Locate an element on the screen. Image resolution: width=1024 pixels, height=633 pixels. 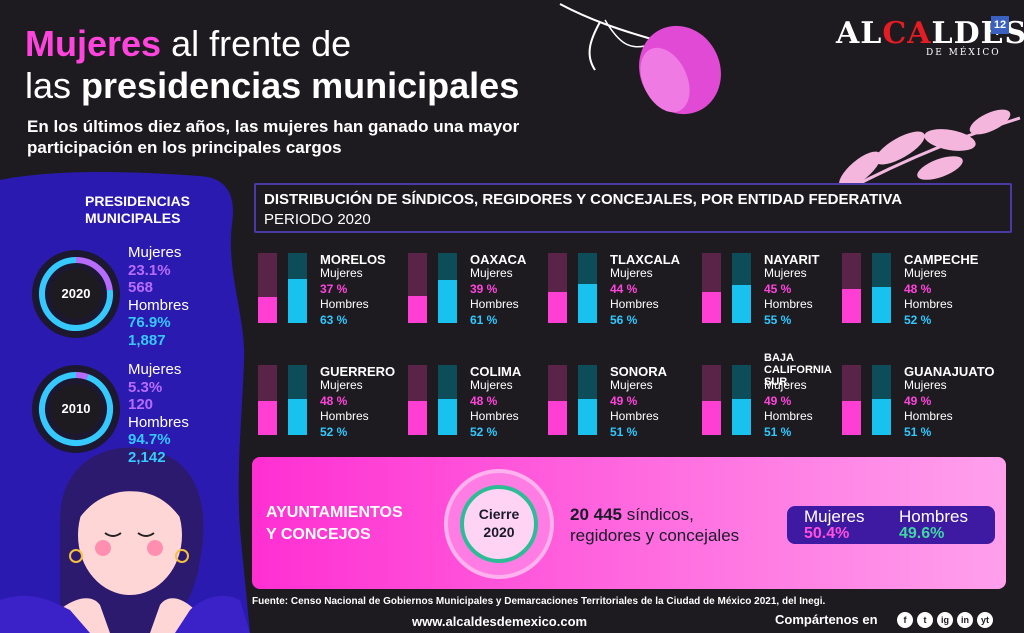
page-title-line1: Mujeres al frente de is located at coordinates (188, 44).